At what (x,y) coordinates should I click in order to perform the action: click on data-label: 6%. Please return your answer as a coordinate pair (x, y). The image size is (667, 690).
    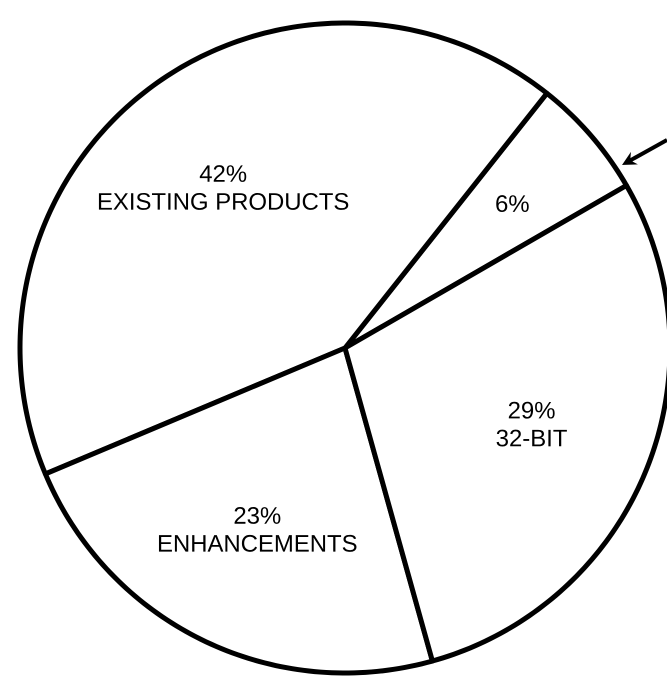
    Looking at the image, I should click on (512, 203).